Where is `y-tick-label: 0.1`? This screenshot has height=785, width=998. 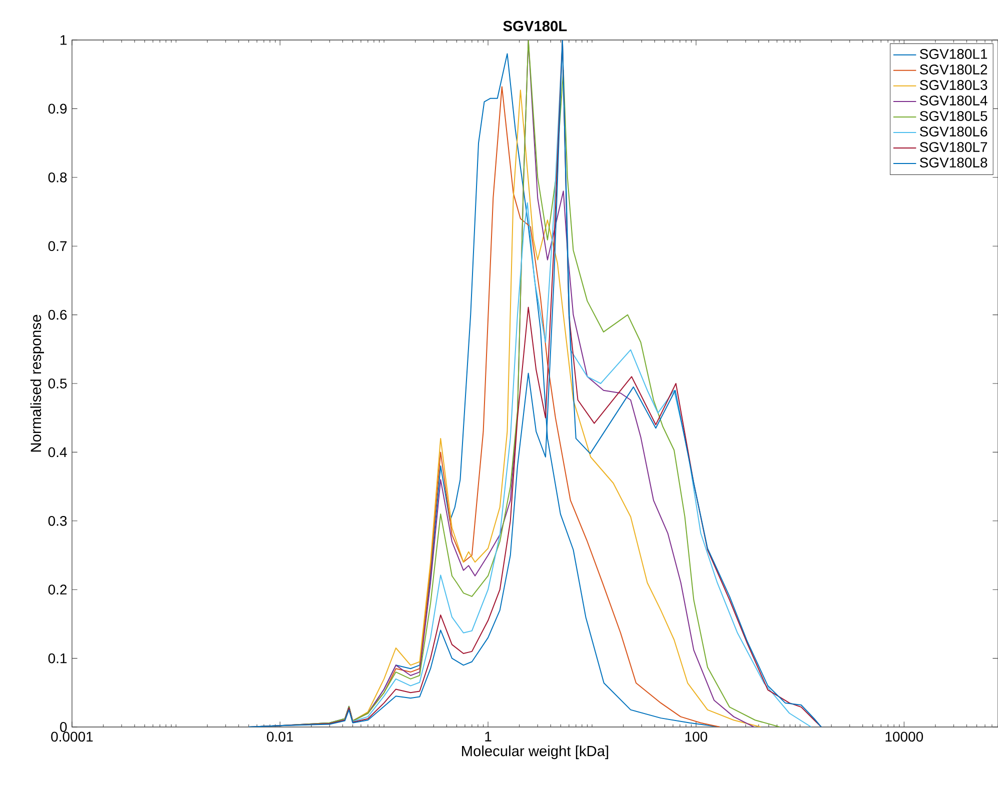 y-tick-label: 0.1 is located at coordinates (57, 658).